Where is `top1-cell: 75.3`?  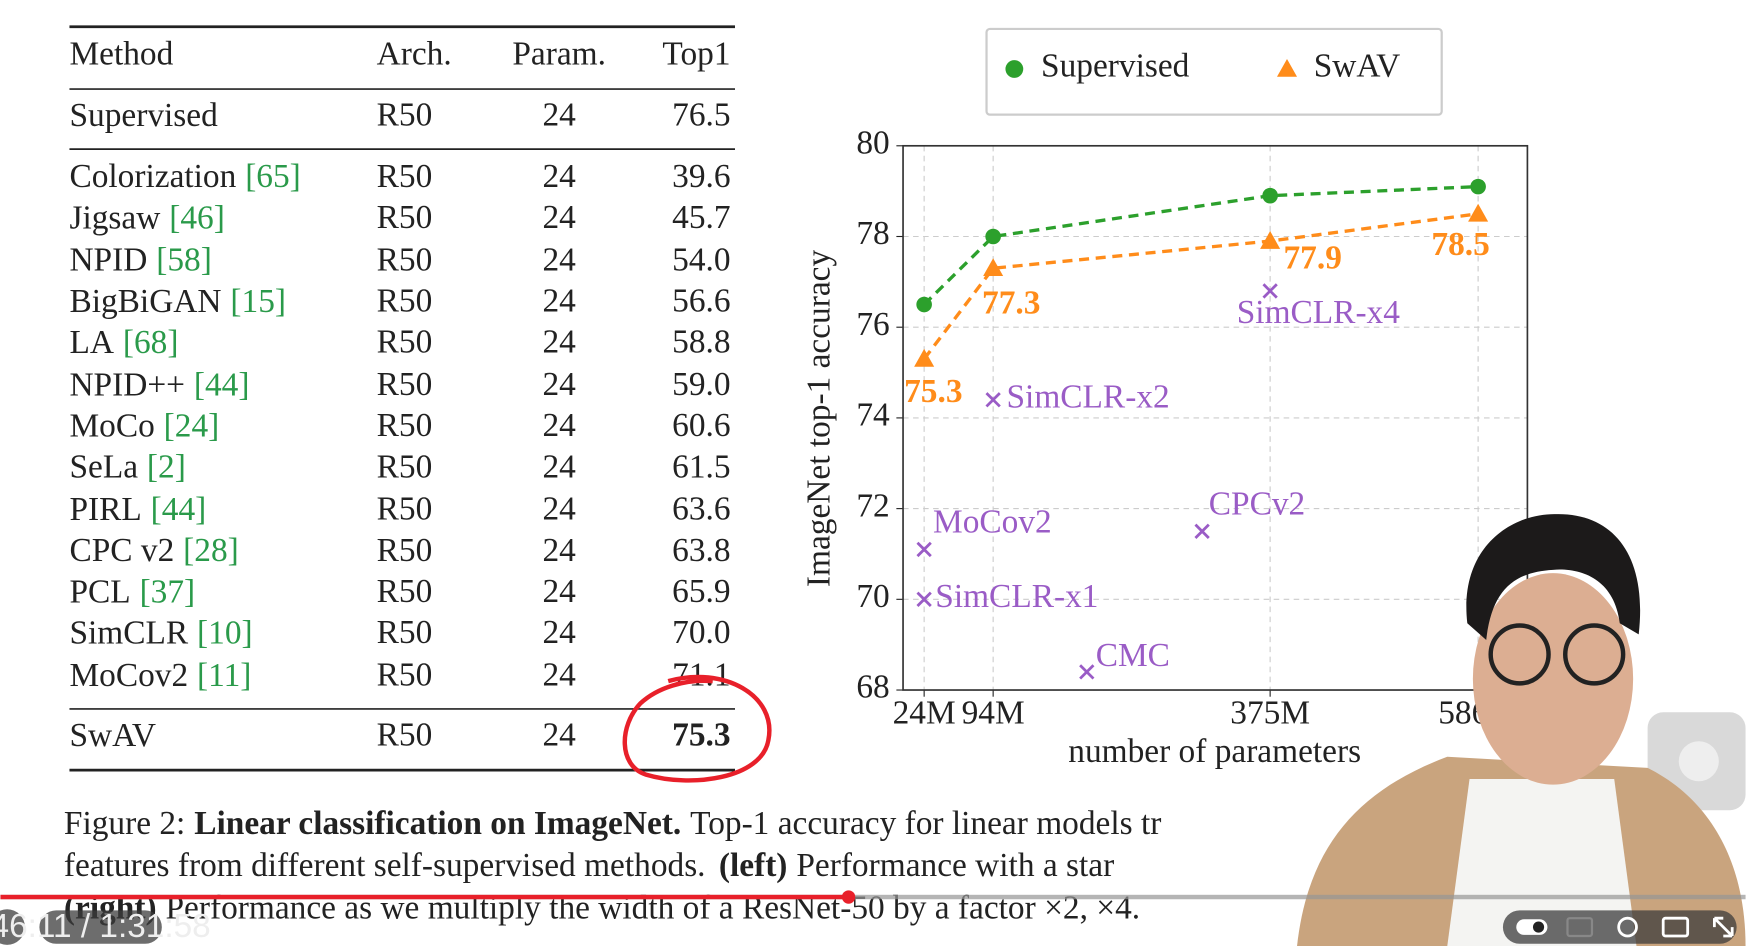
top1-cell: 75.3 is located at coordinates (701, 735).